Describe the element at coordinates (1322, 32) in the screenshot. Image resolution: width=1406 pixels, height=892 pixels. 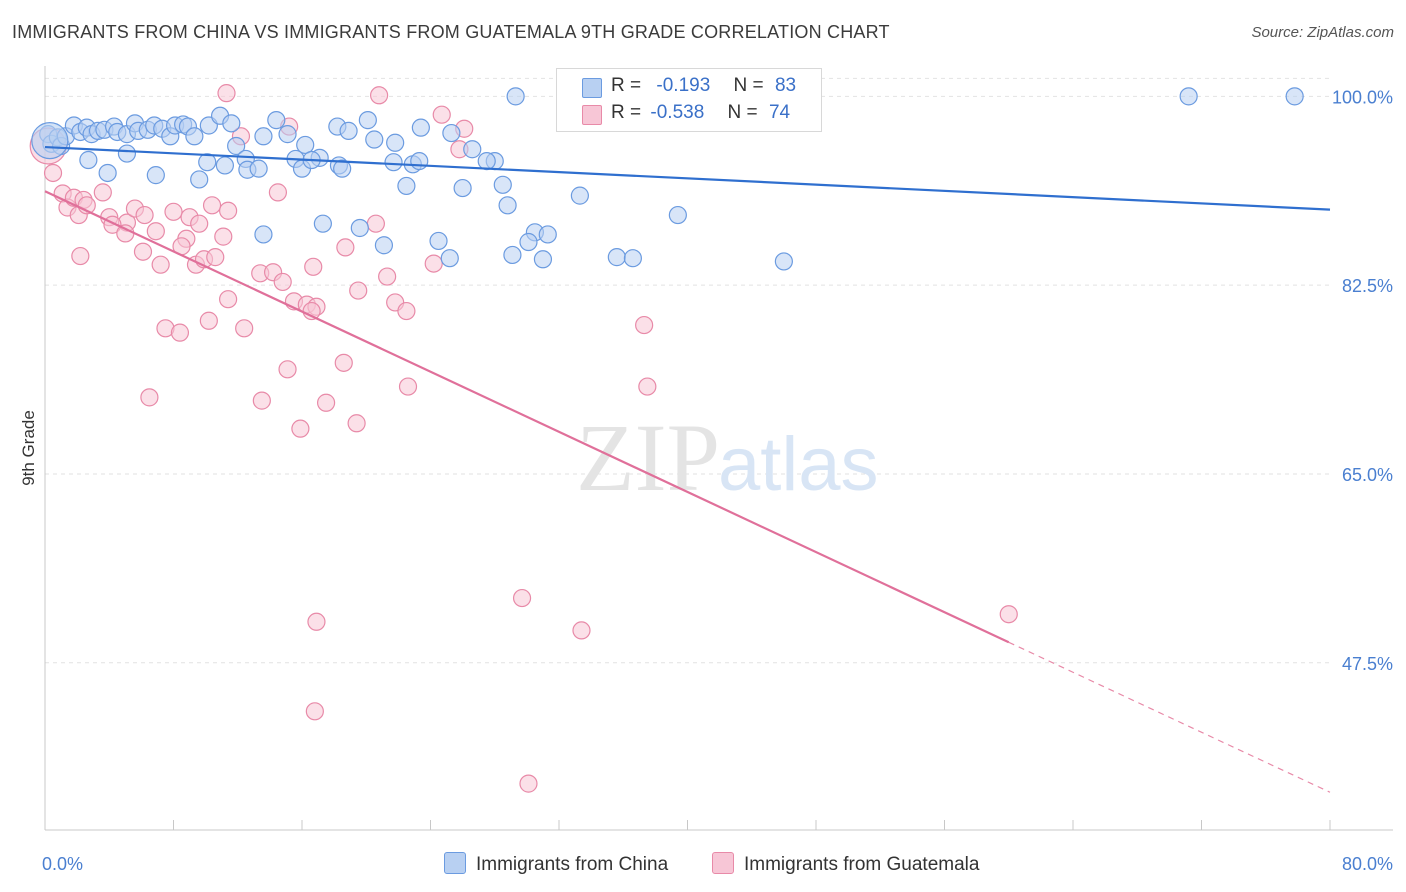
I see `source-label: Source: ZipAtlas.com` at that location.